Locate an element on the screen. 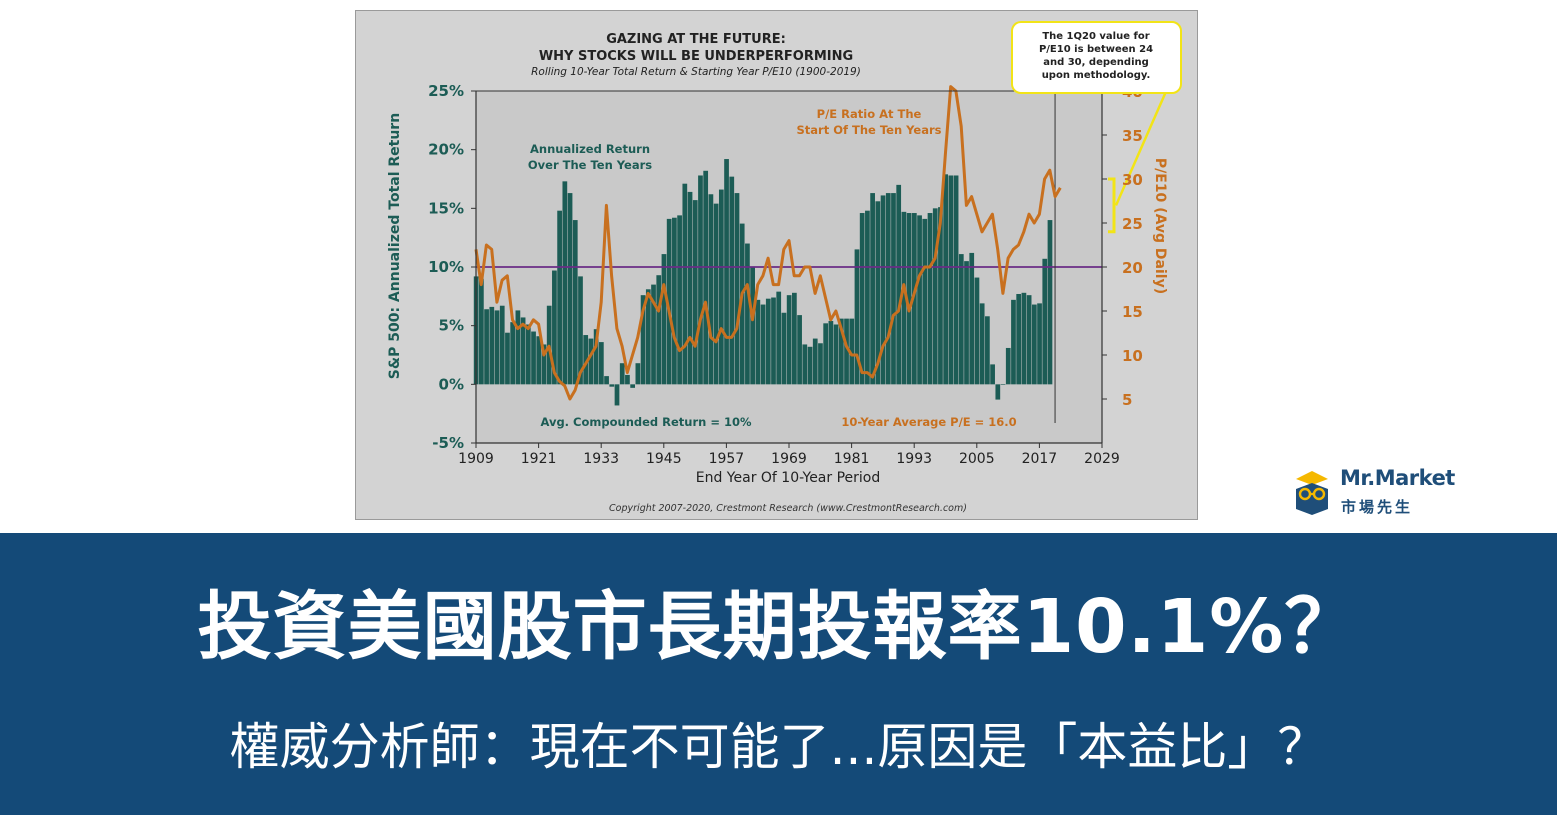 This screenshot has width=1557, height=815. banner-title: 投資美國股市長期投報率10.1%？ is located at coordinates (778, 627).